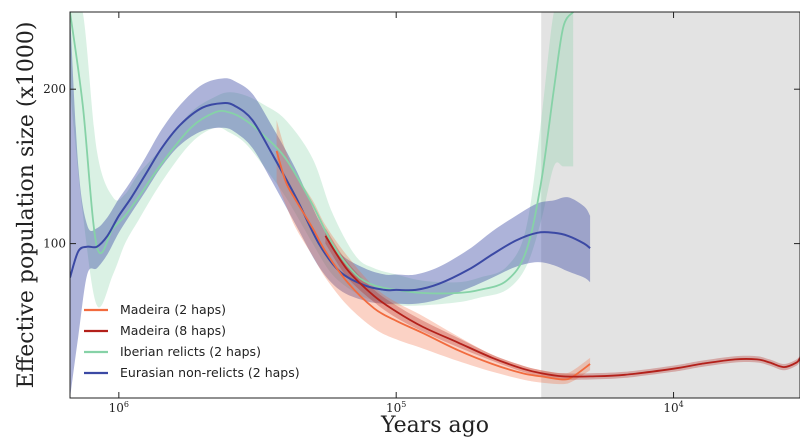  I want to click on y-tick-label: 100, so click(54, 244).